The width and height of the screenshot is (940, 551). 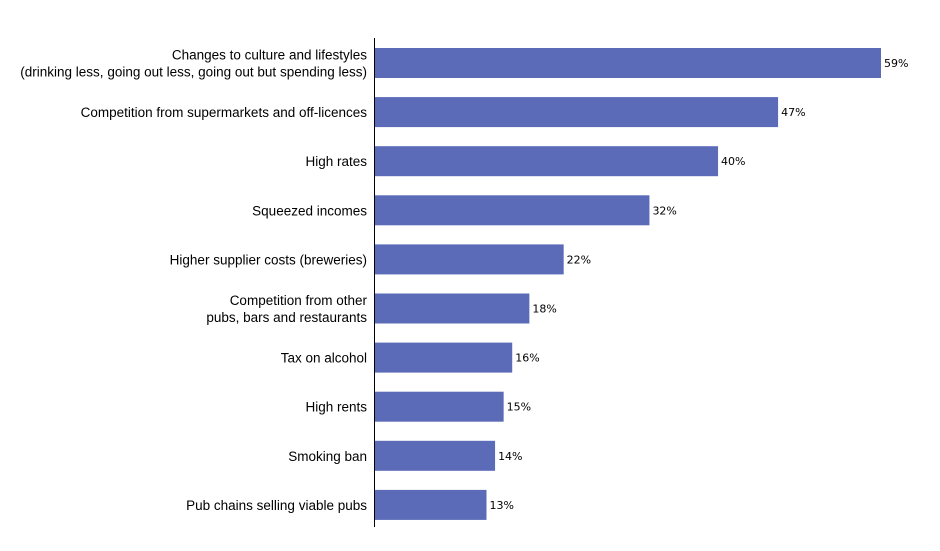 What do you see at coordinates (269, 55) in the screenshot?
I see `category-label-1-line-1: Changes to culture and lifestyles` at bounding box center [269, 55].